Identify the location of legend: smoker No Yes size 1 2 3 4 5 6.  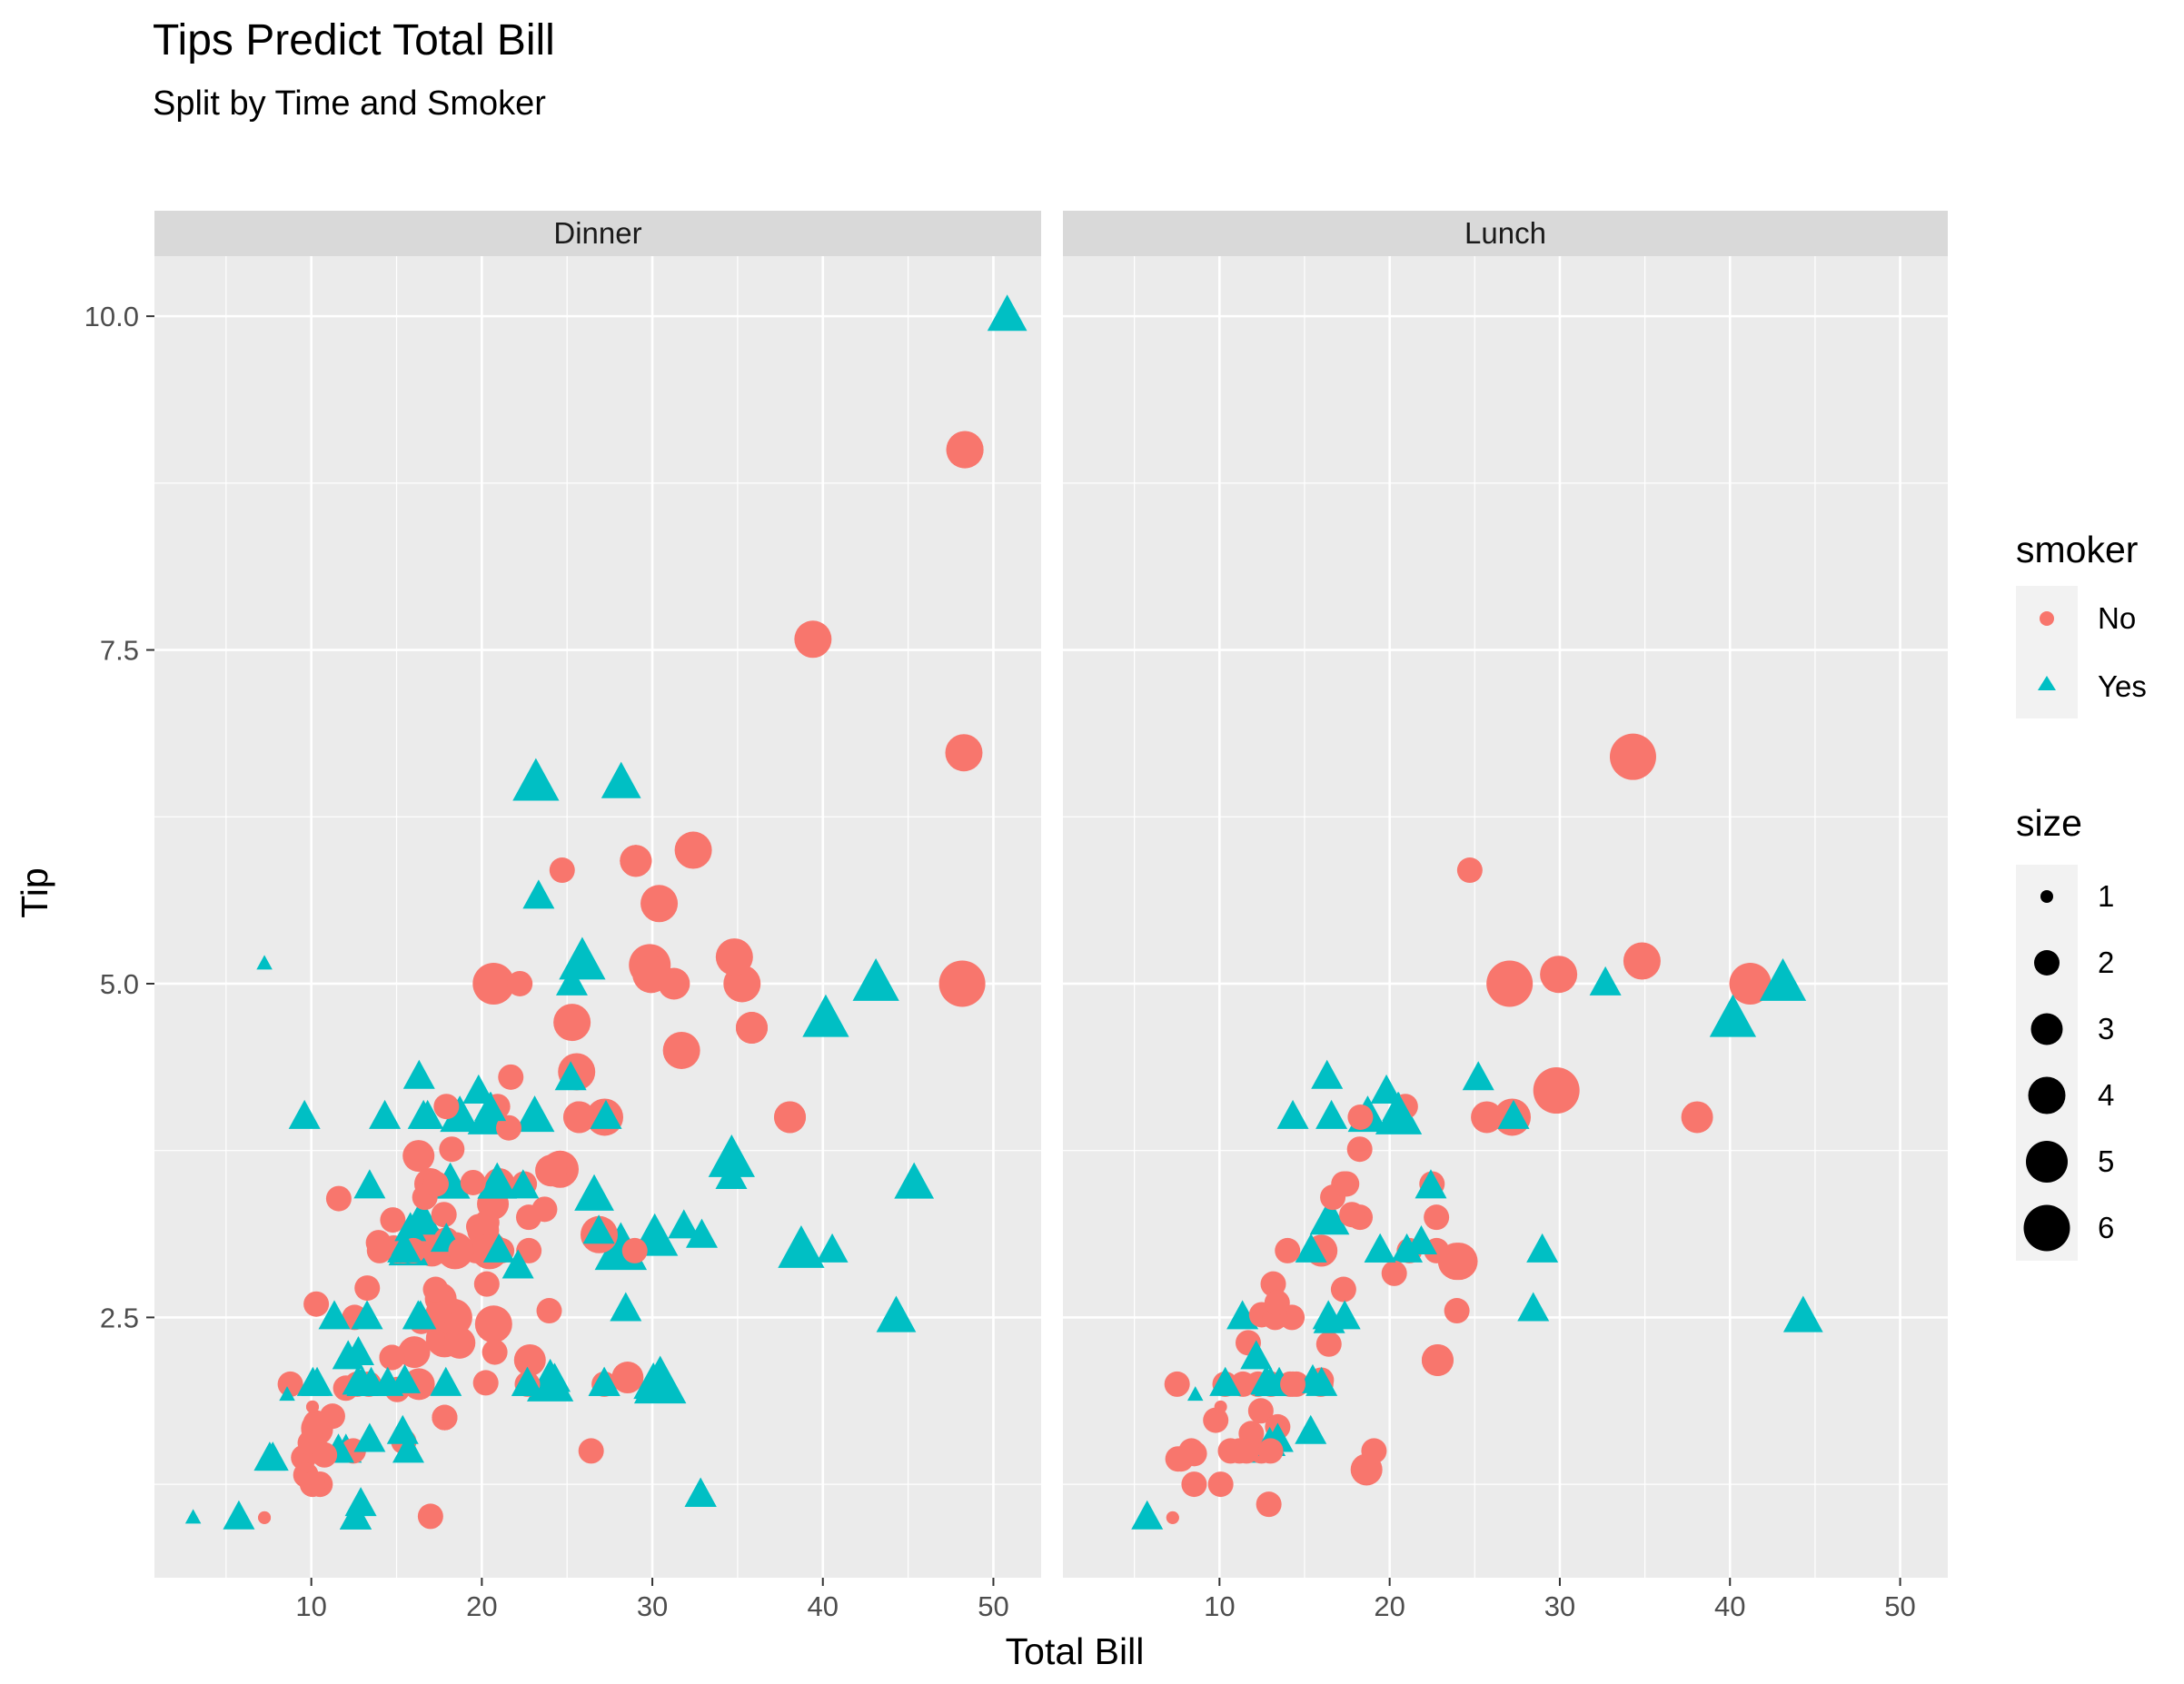
(2081, 895).